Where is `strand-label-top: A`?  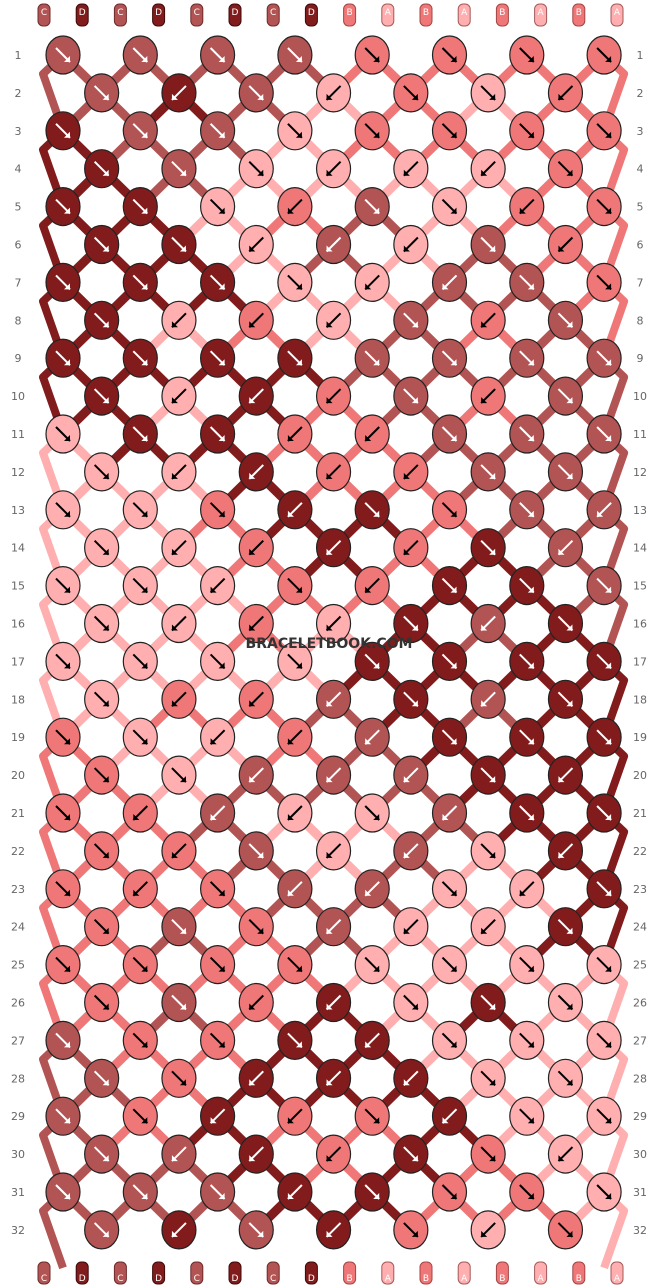 strand-label-top: A is located at coordinates (541, 13).